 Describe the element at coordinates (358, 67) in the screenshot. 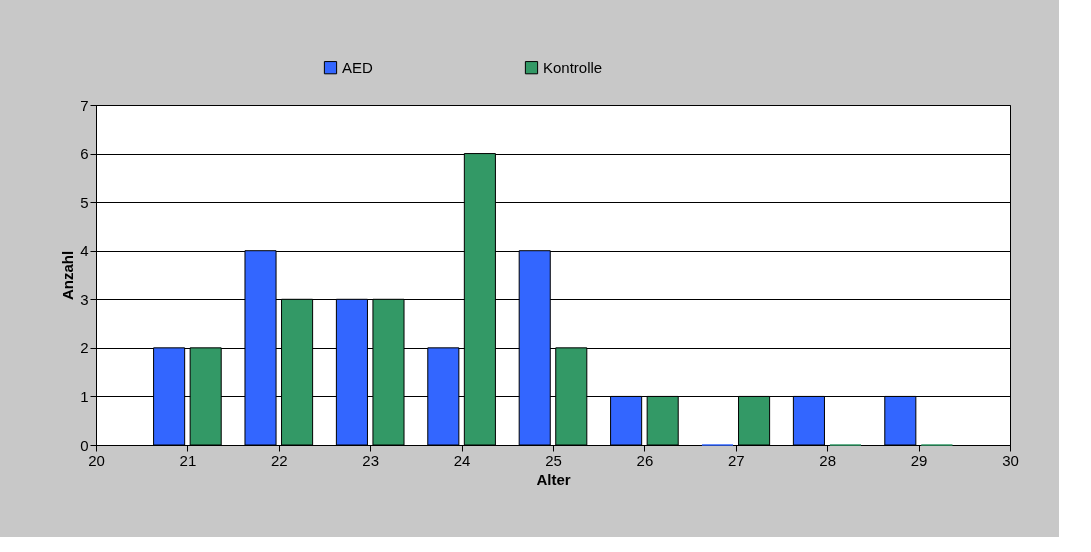

I see `legend-label: AED` at that location.